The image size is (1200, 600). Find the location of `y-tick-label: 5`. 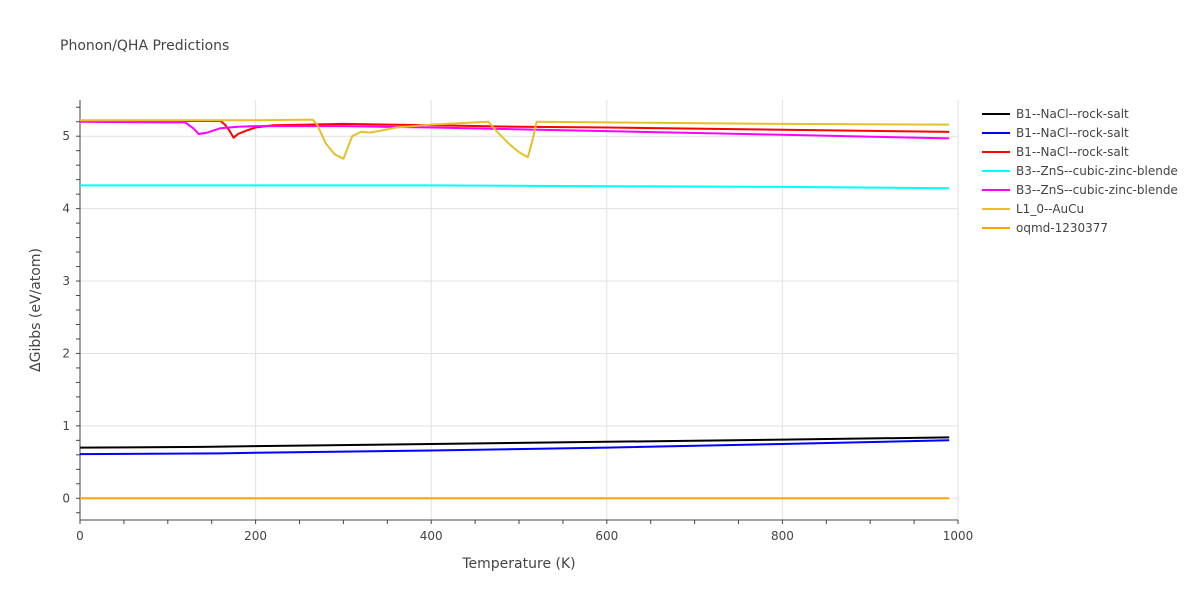

y-tick-label: 5 is located at coordinates (66, 136).